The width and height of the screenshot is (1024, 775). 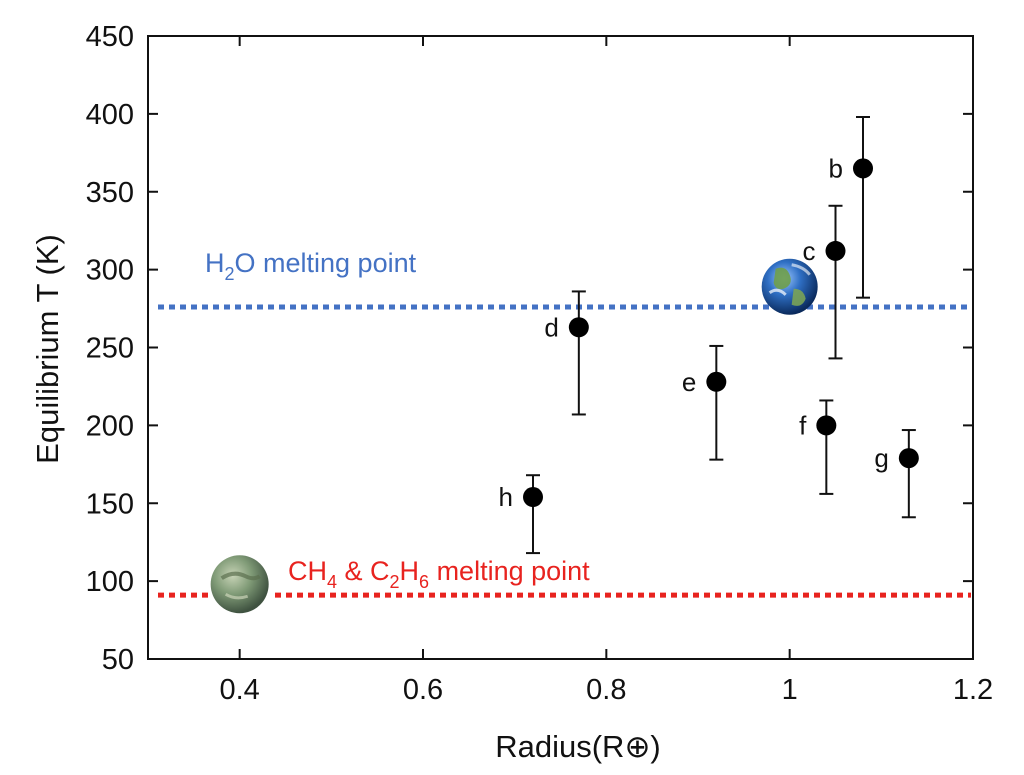 What do you see at coordinates (118, 660) in the screenshot?
I see `y-tick-label: 50` at bounding box center [118, 660].